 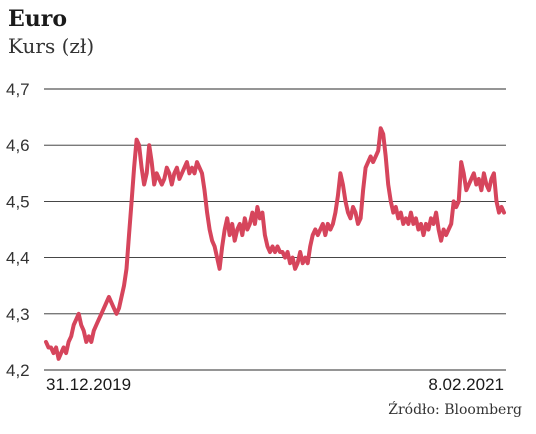 I want to click on y-axis-ticks: 4,7 4,6 4,5 4,4 4,3 4,2, so click(x=18, y=230).